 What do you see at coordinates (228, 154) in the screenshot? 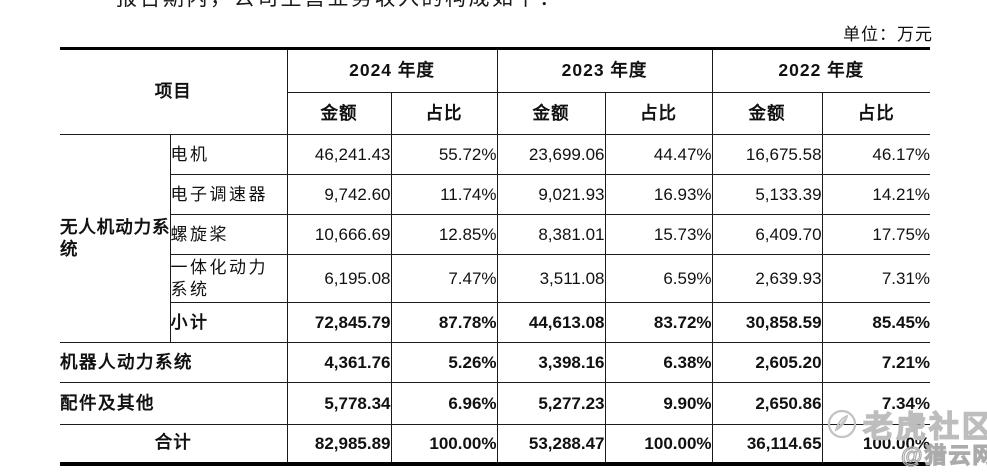
I see `row-label: 电机` at bounding box center [228, 154].